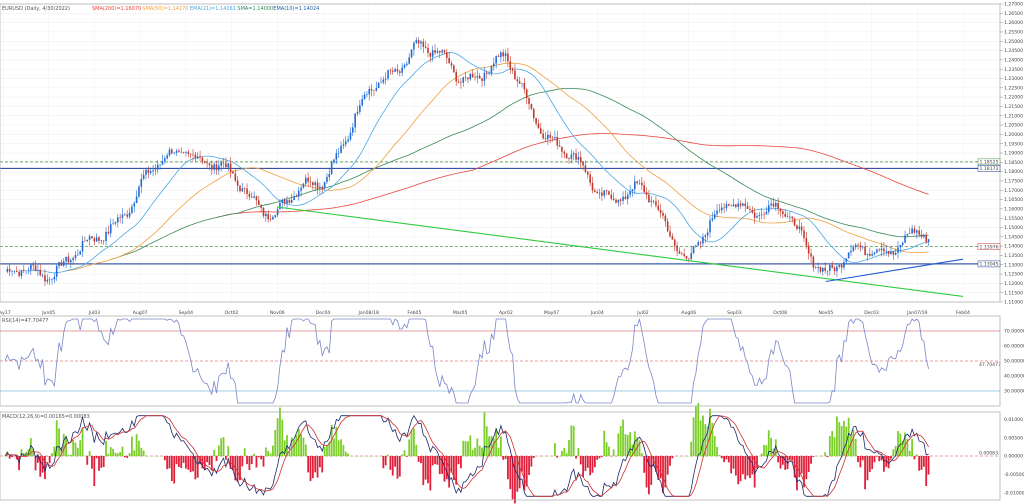  I want to click on time-tick-label: Feb04, so click(963, 313).